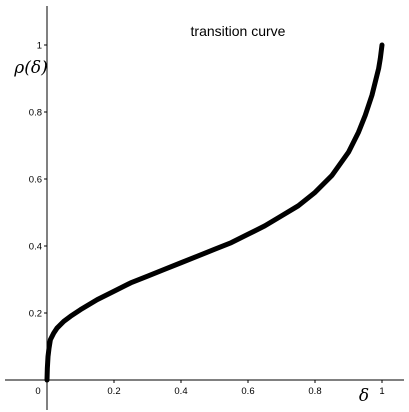  I want to click on x-ticks: 0 0.2 0.4 0.6 0.8 1, so click(210, 388).